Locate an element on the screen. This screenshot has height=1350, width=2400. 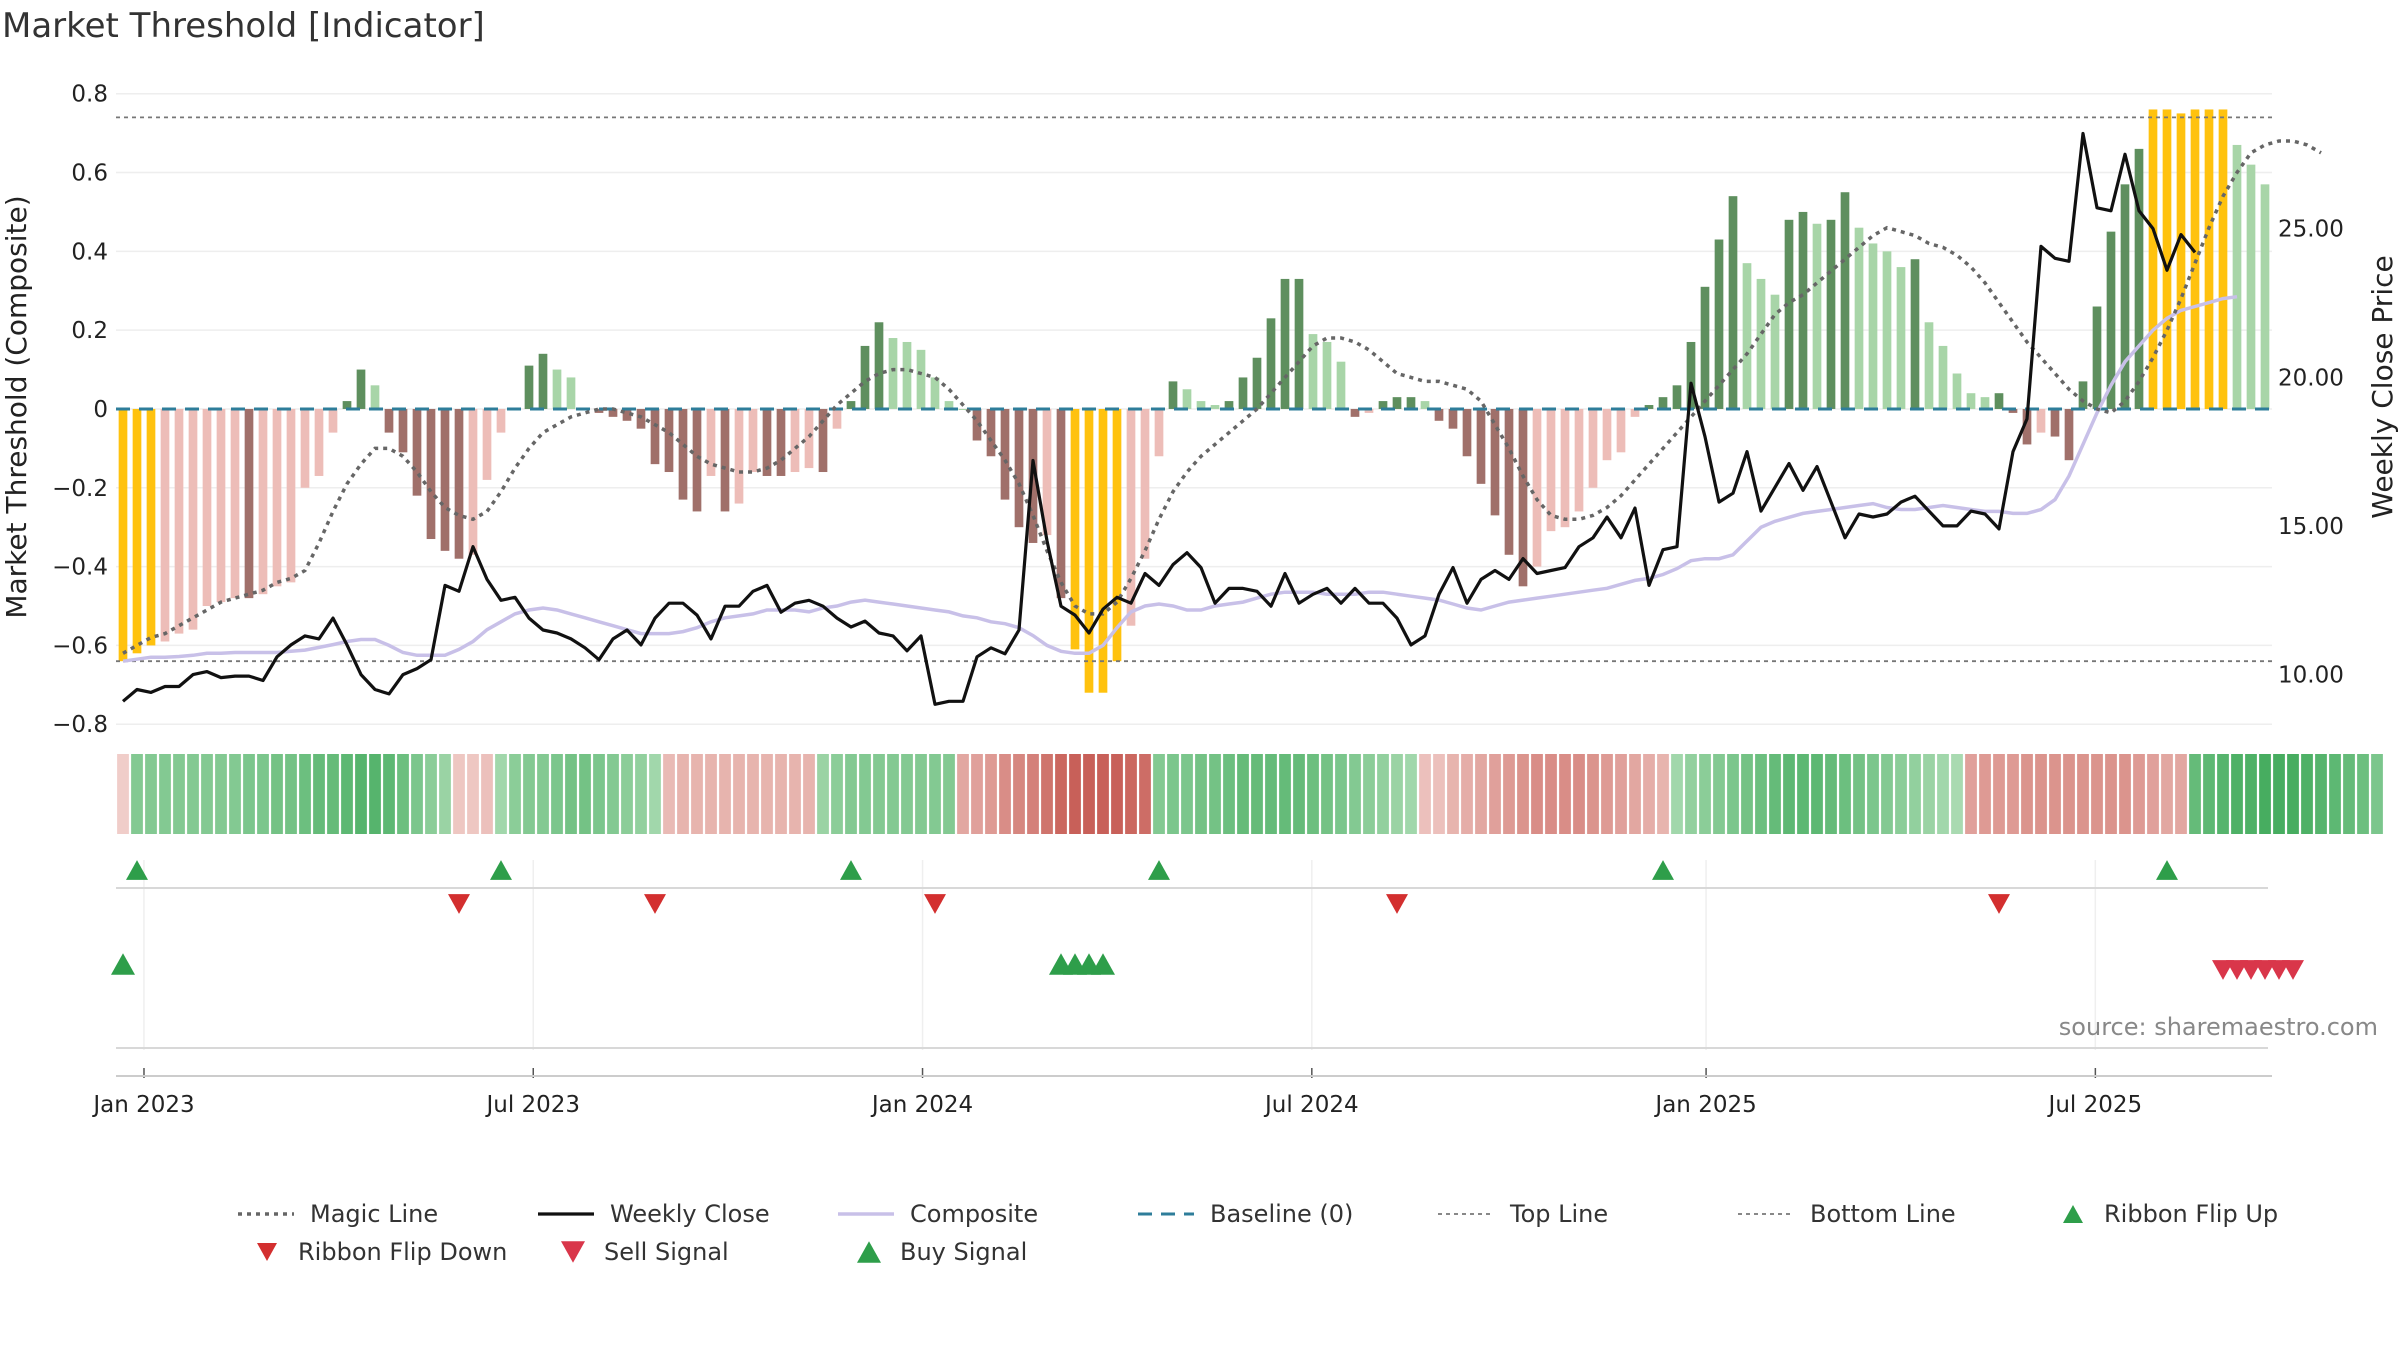
triangle-down-icon is located at coordinates (267, 1252).